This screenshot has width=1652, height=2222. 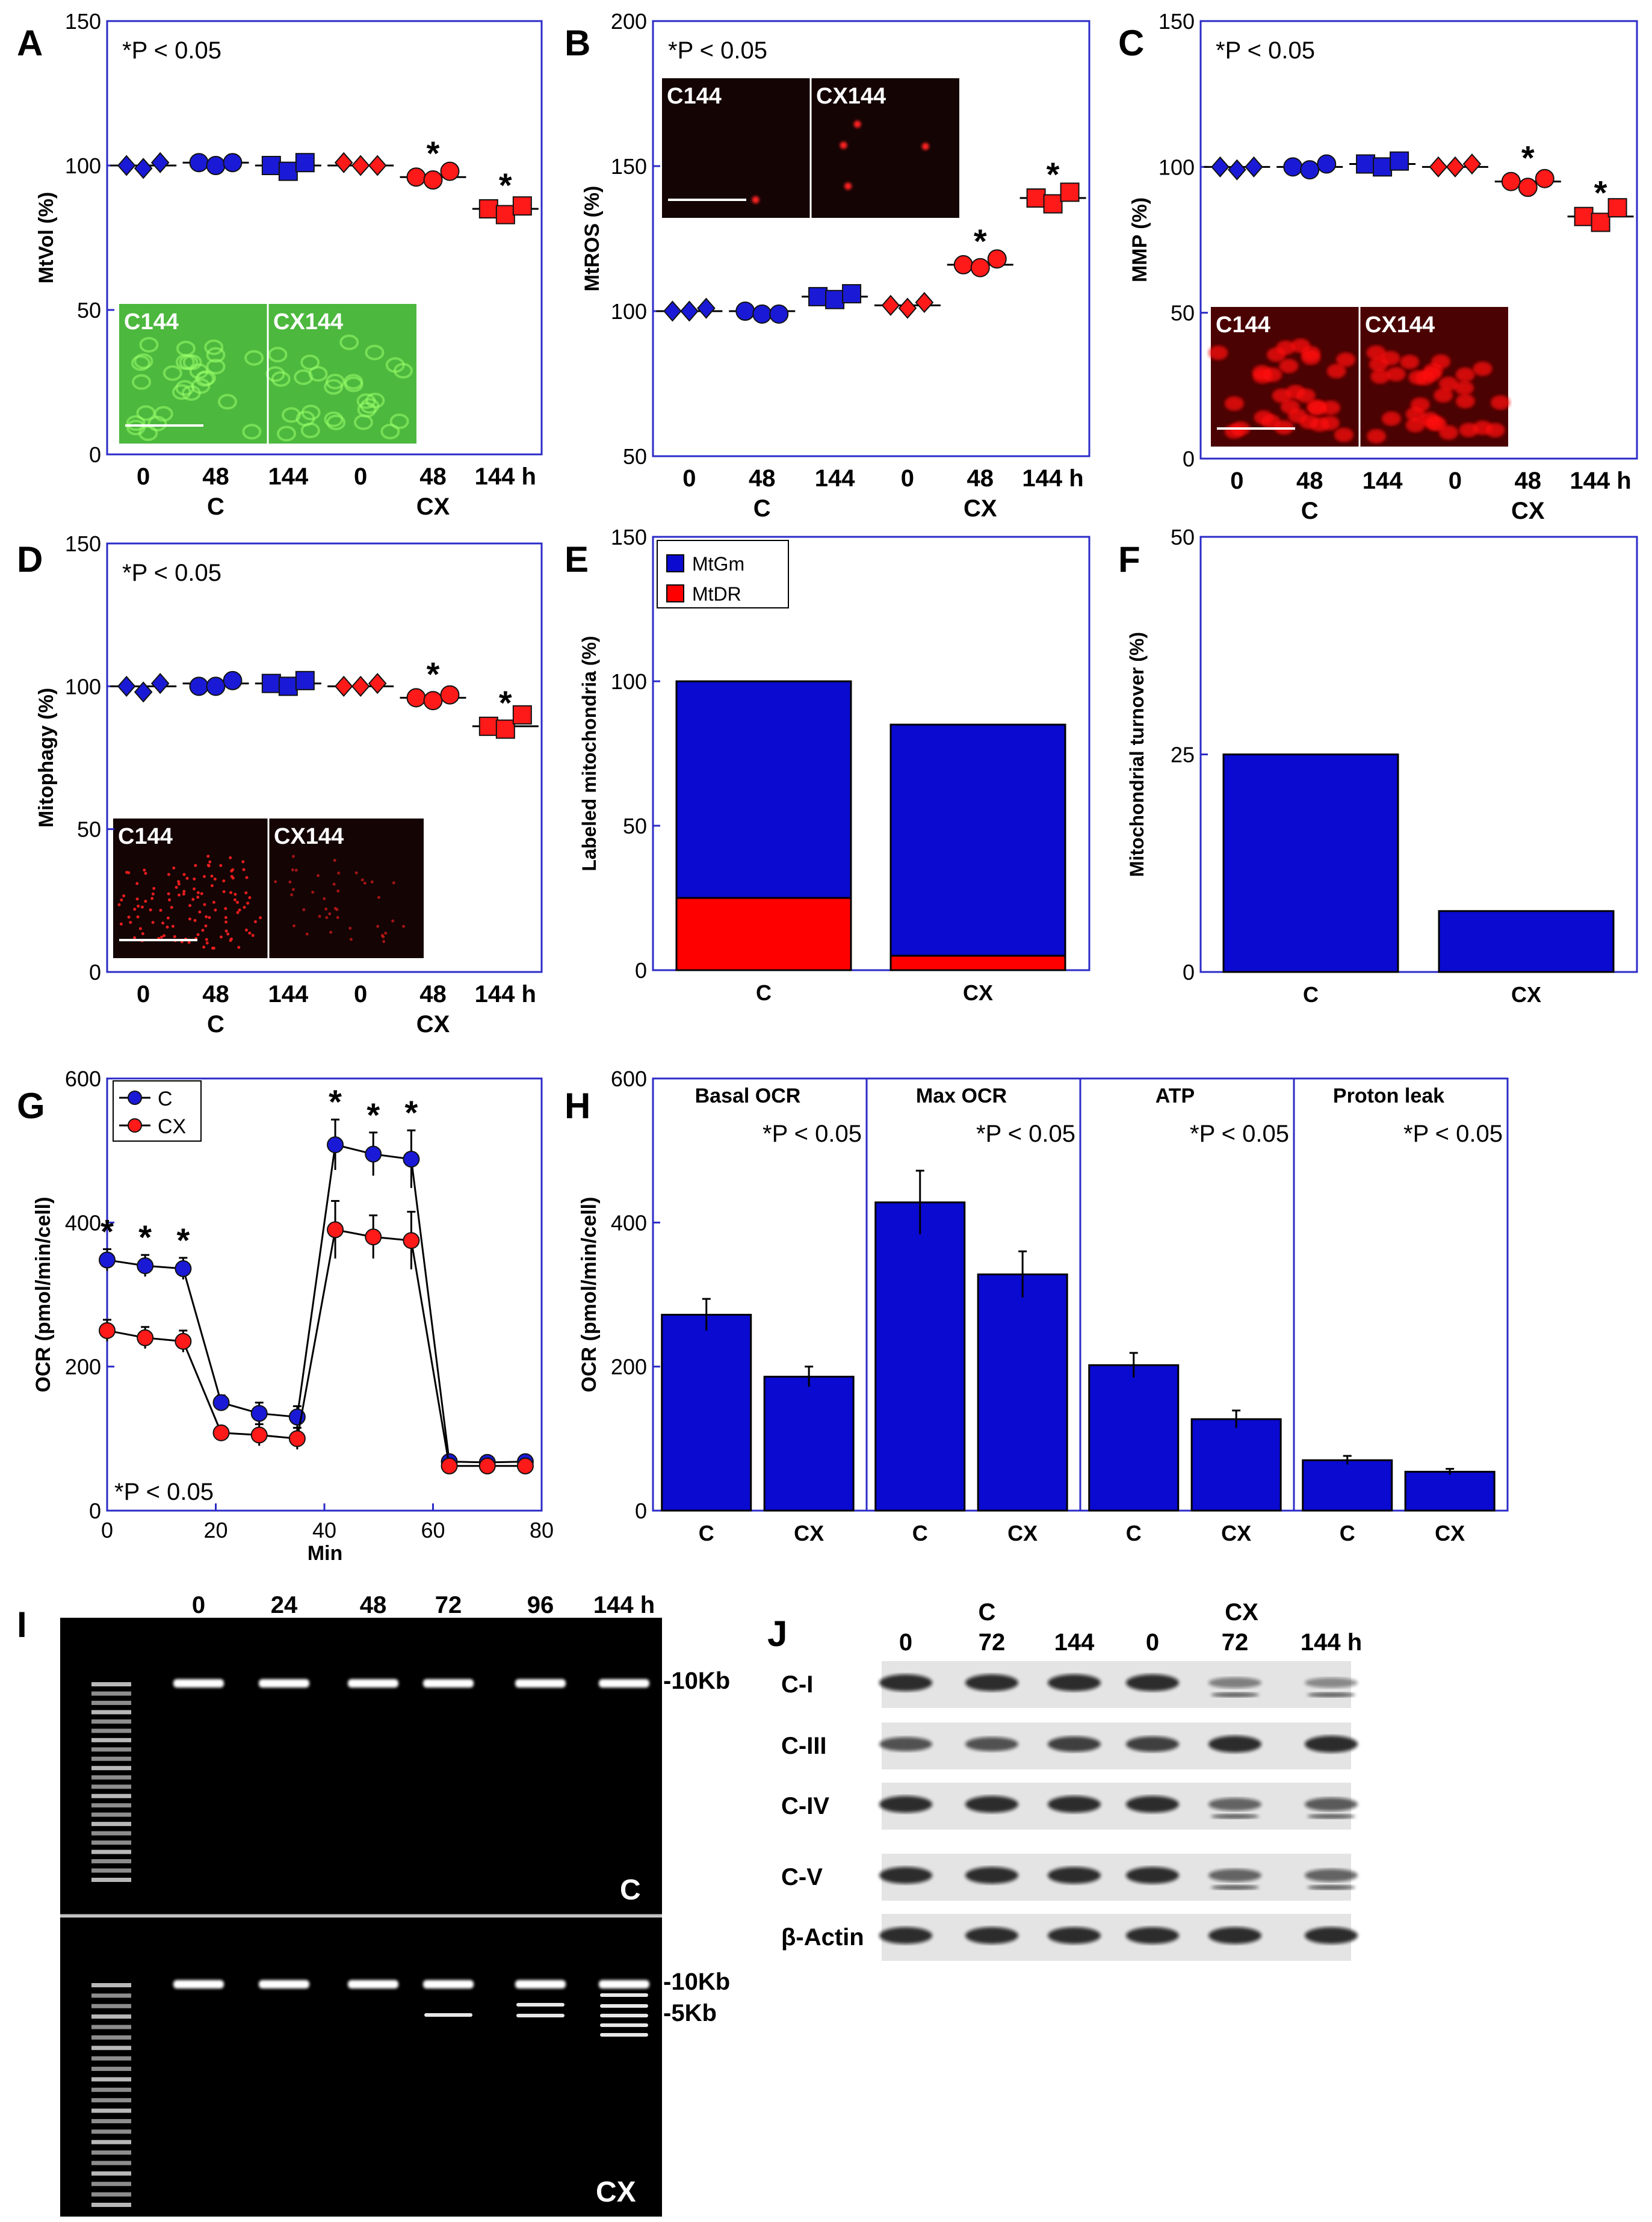 I want to click on x-tick-label: 144, so click(x=835, y=478).